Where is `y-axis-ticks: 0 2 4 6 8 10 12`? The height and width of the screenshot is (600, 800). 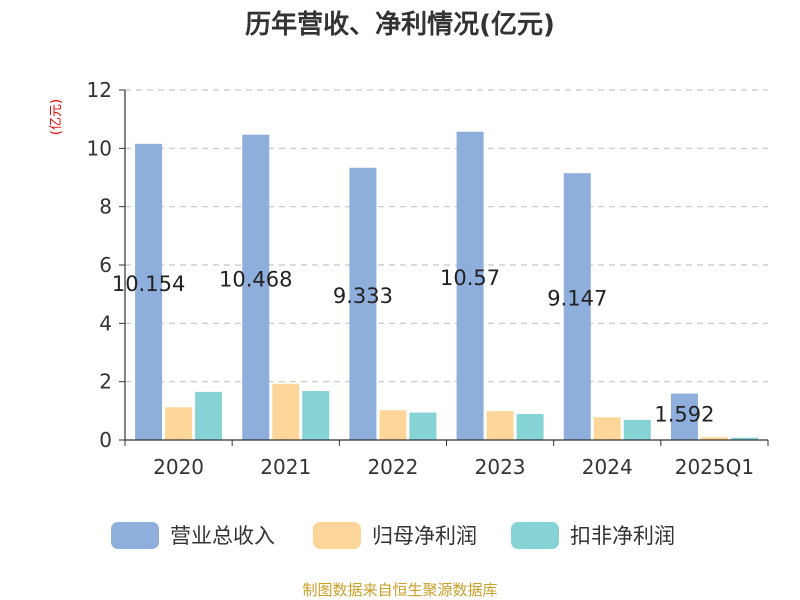
y-axis-ticks: 0 2 4 6 8 10 12 is located at coordinates (106, 265).